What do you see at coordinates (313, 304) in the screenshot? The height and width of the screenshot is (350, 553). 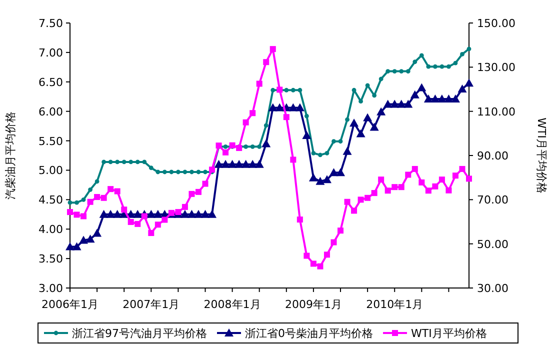 I see `x-tick-label: 2009年1月` at bounding box center [313, 304].